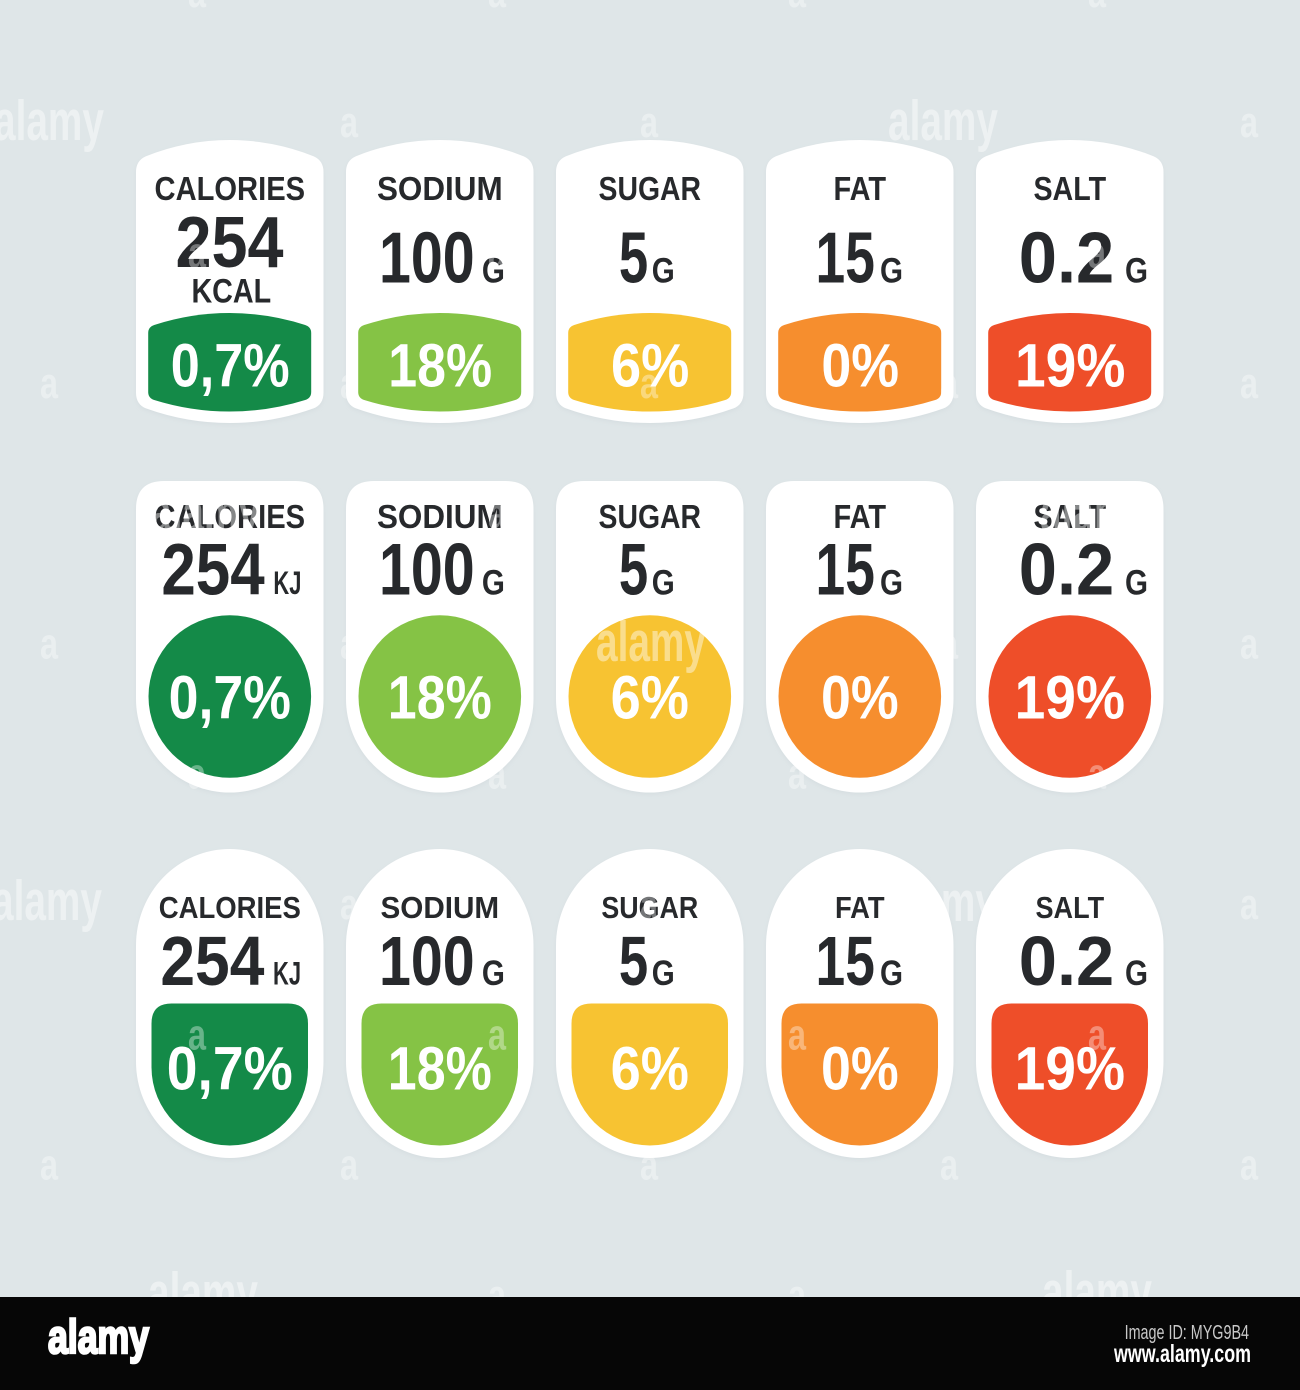  Describe the element at coordinates (1182, 1354) in the screenshot. I see `svg-text: www.alamy.com` at that location.